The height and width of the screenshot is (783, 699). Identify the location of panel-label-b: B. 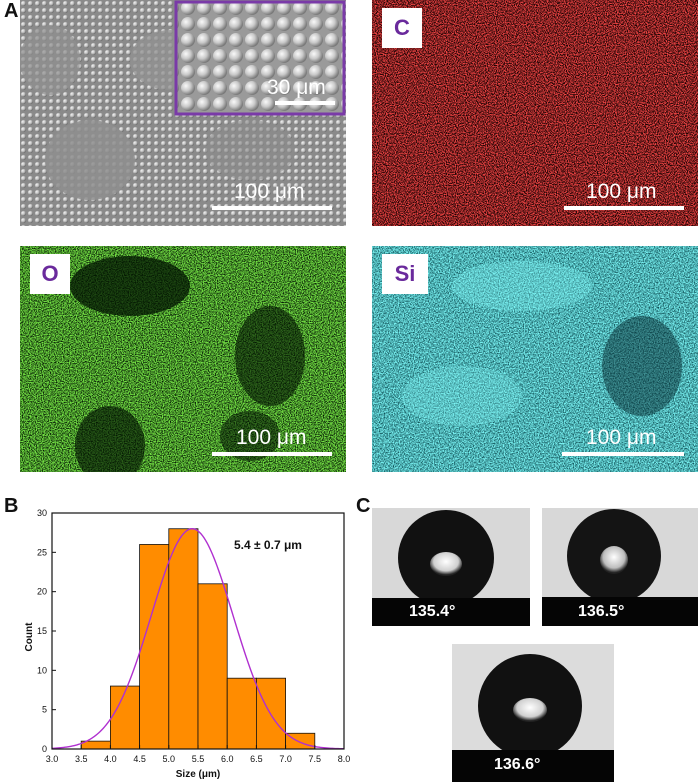
(11, 506).